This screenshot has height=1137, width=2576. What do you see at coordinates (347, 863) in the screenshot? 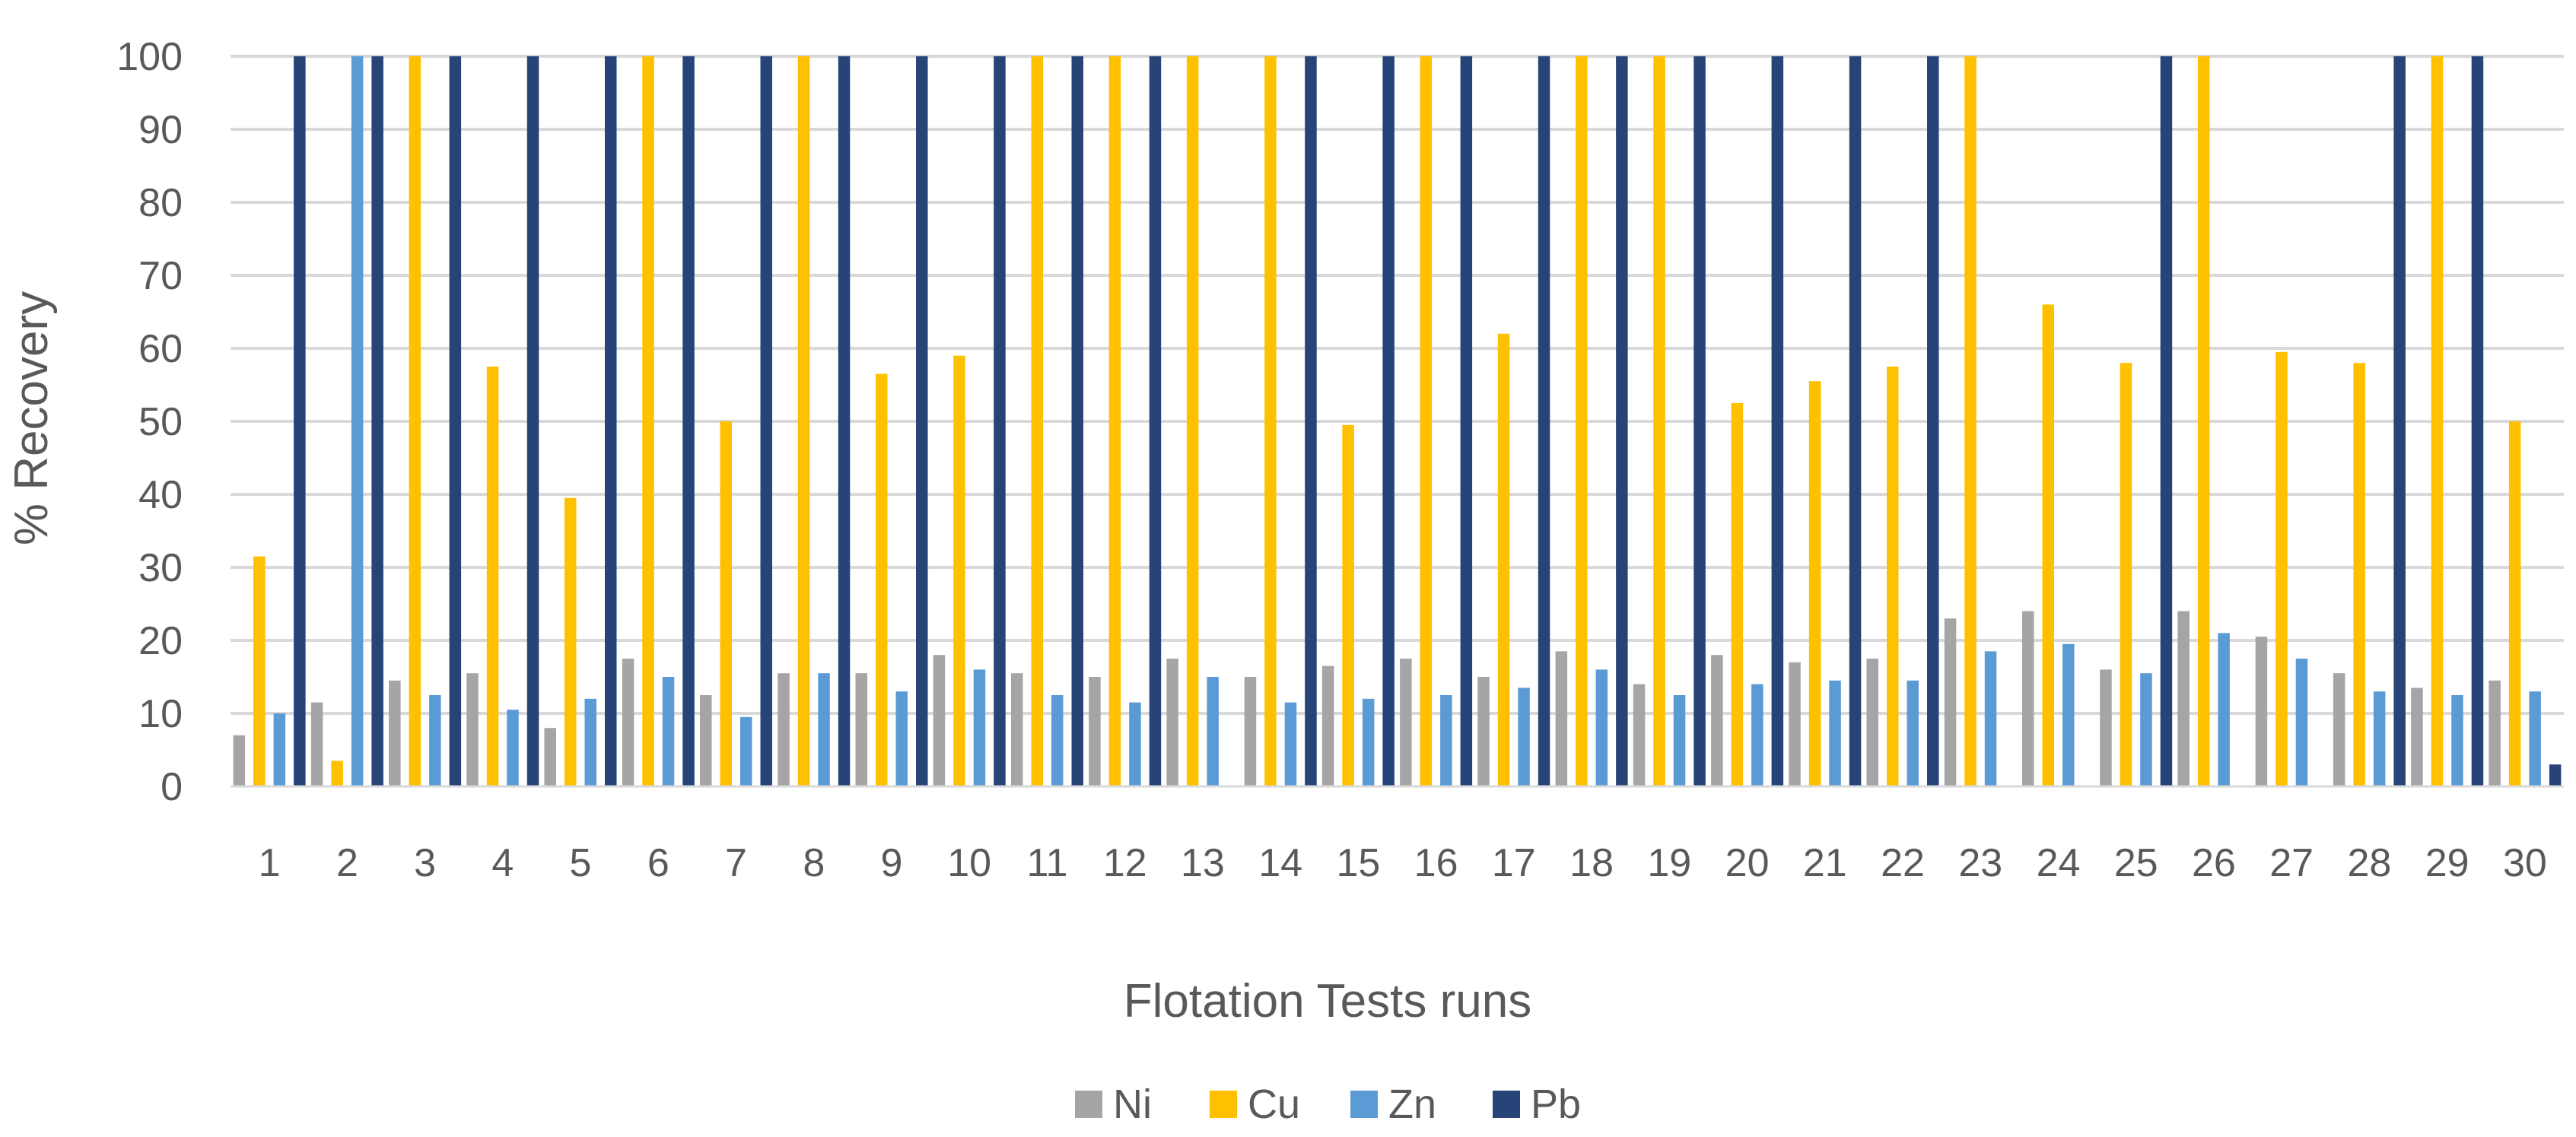
I see `x-tick-label: 2` at bounding box center [347, 863].